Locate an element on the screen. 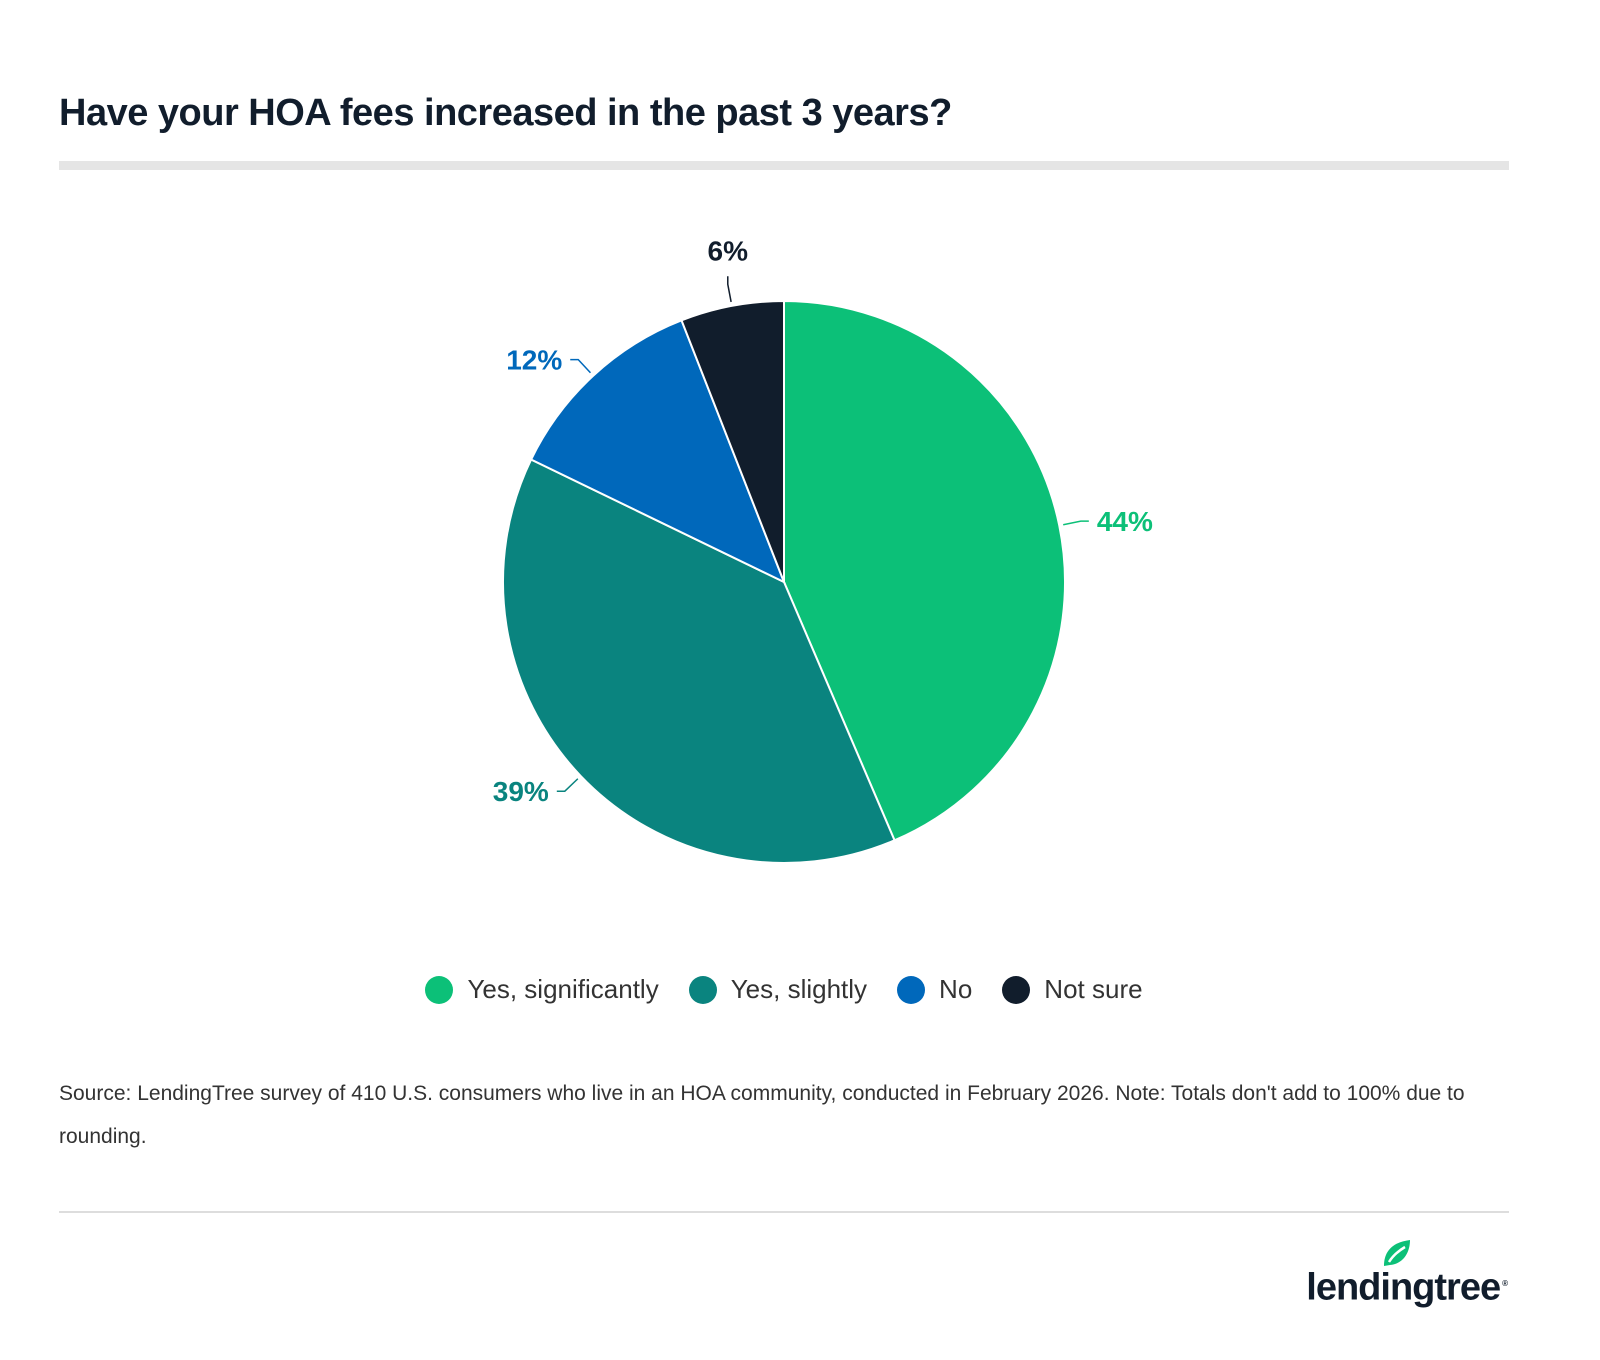 The height and width of the screenshot is (1360, 1600). leaf-icon is located at coordinates (1397, 1253).